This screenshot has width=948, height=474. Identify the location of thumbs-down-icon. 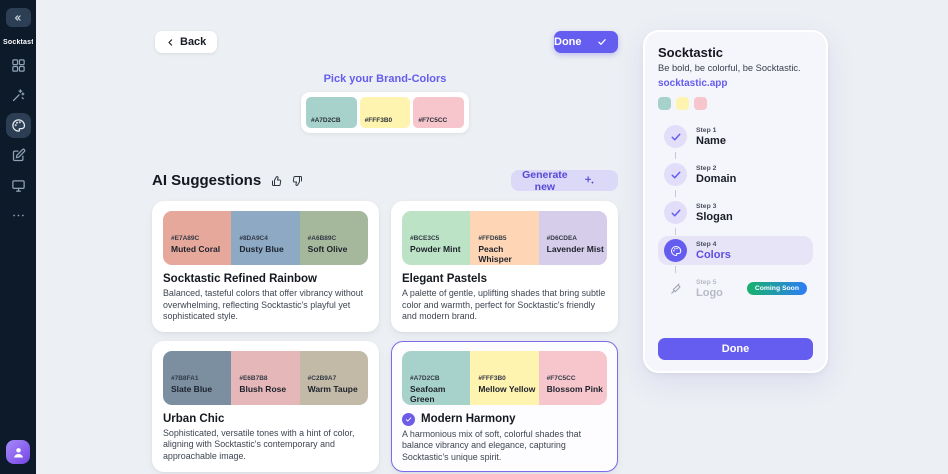
(297, 181).